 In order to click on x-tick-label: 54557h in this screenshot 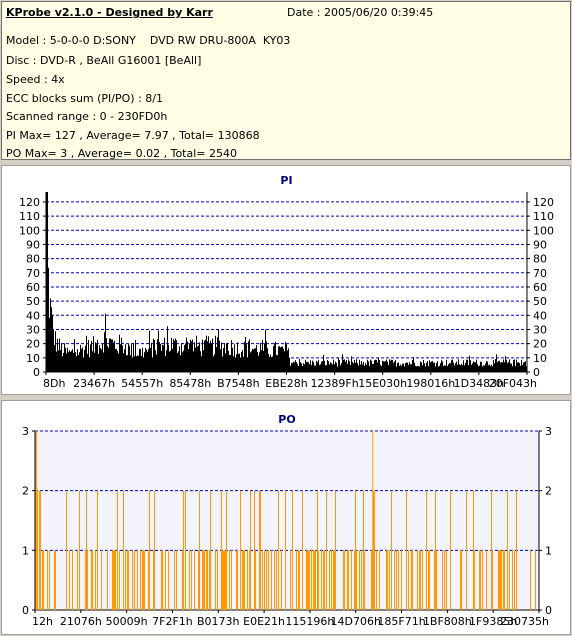, I will do `click(142, 383)`.